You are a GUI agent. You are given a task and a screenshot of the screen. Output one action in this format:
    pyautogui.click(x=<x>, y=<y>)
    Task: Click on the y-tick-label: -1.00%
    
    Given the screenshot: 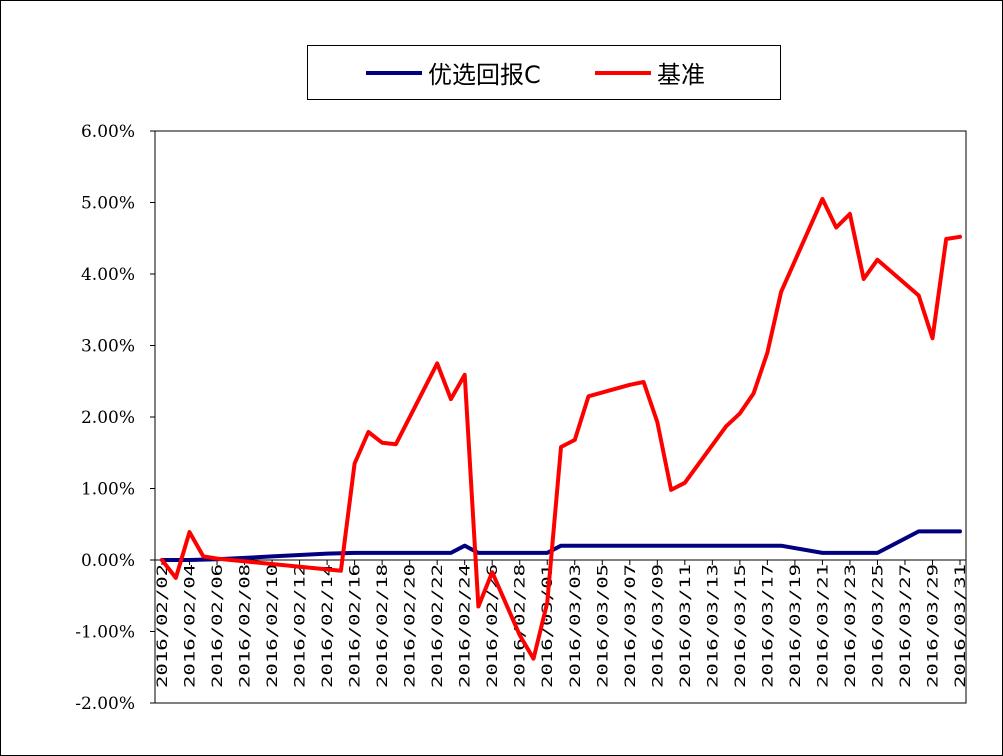 What is the action you would take?
    pyautogui.click(x=105, y=633)
    